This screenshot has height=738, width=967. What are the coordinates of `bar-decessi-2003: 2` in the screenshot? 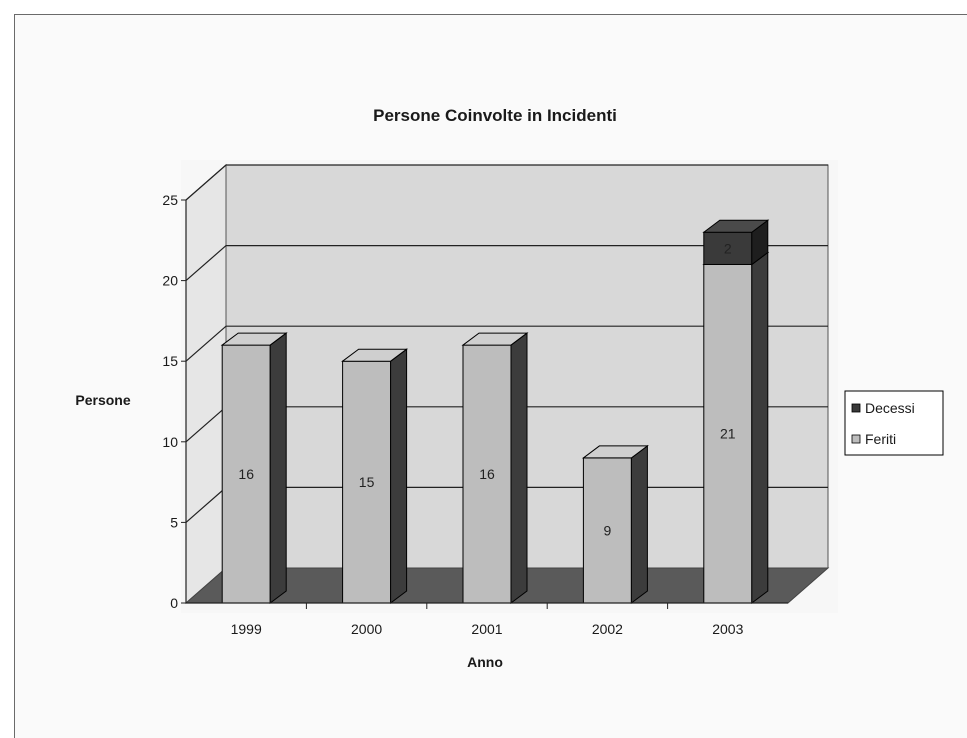 It's located at (736, 242).